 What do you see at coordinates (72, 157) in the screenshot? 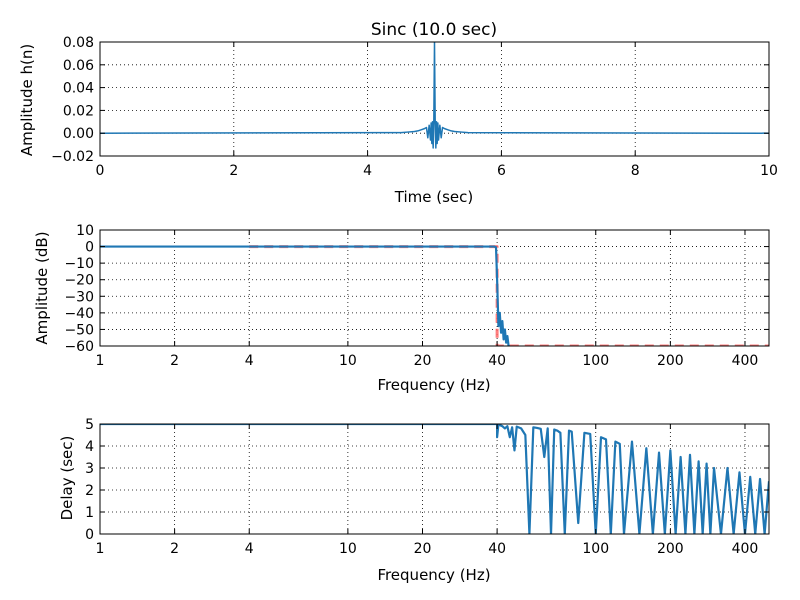
I see `y-tick-label: −0.02` at bounding box center [72, 157].